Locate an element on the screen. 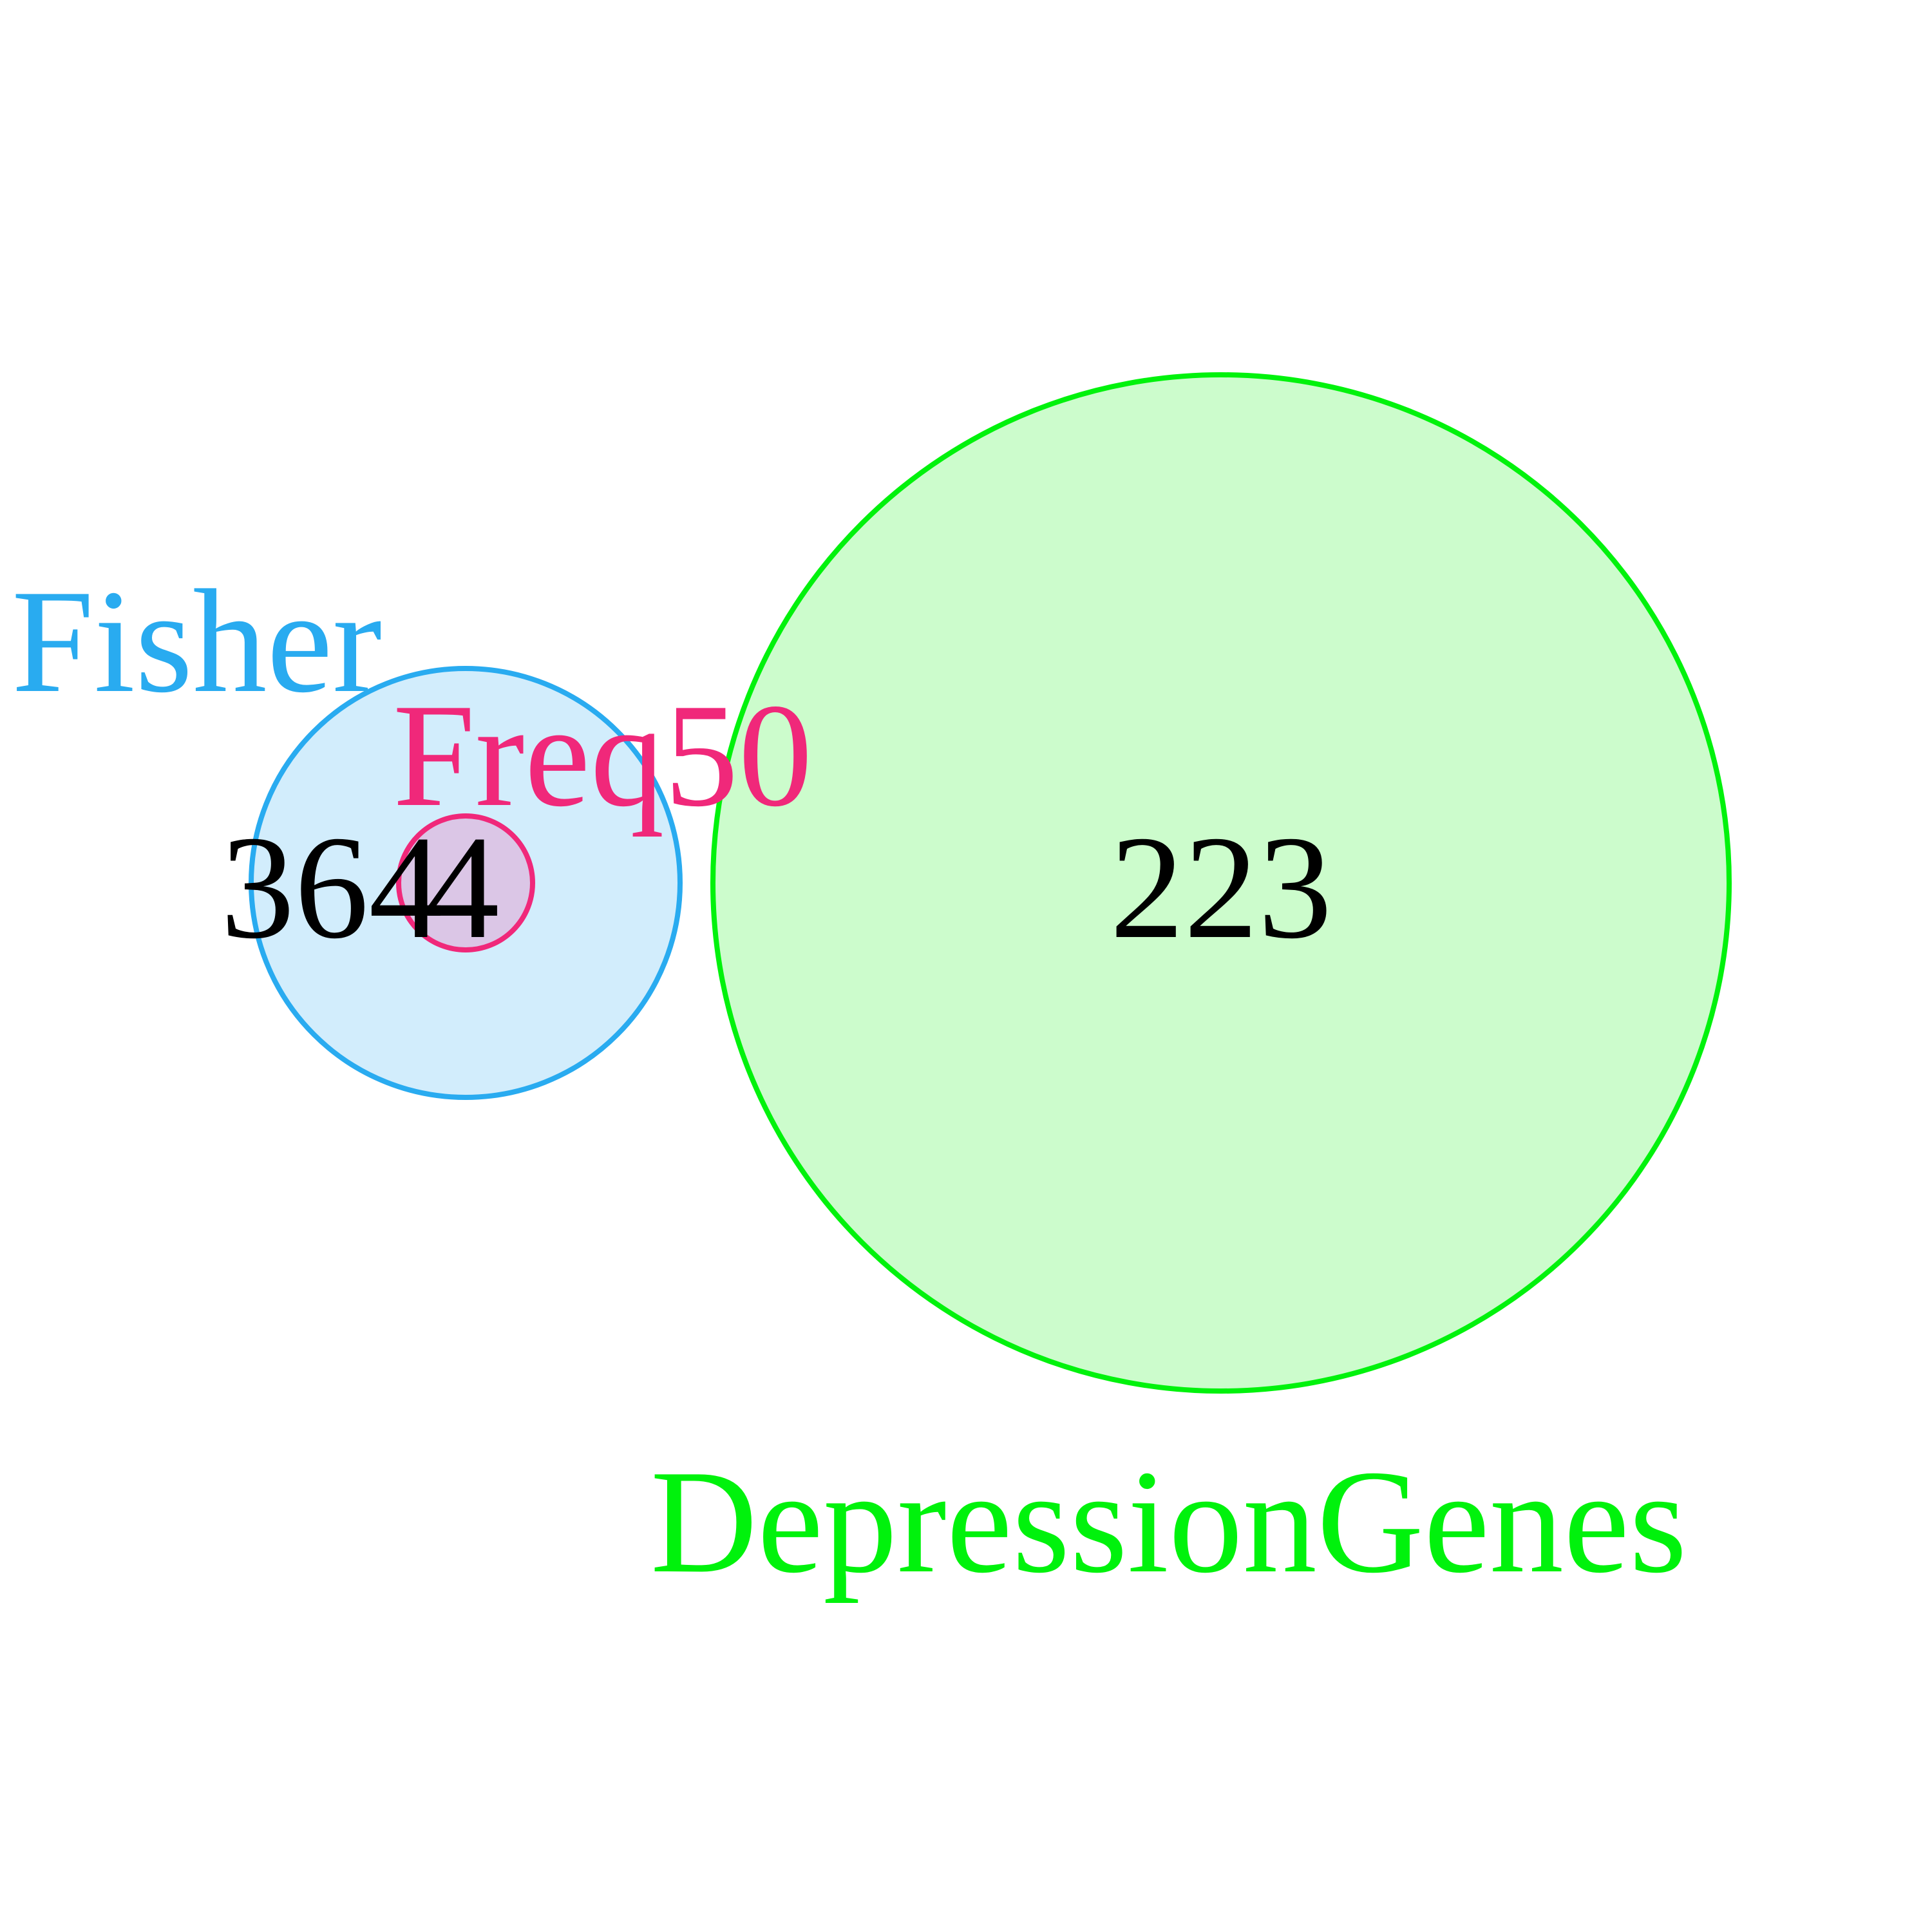  depression-genes-label: DepressionGenes is located at coordinates (1168, 1521).